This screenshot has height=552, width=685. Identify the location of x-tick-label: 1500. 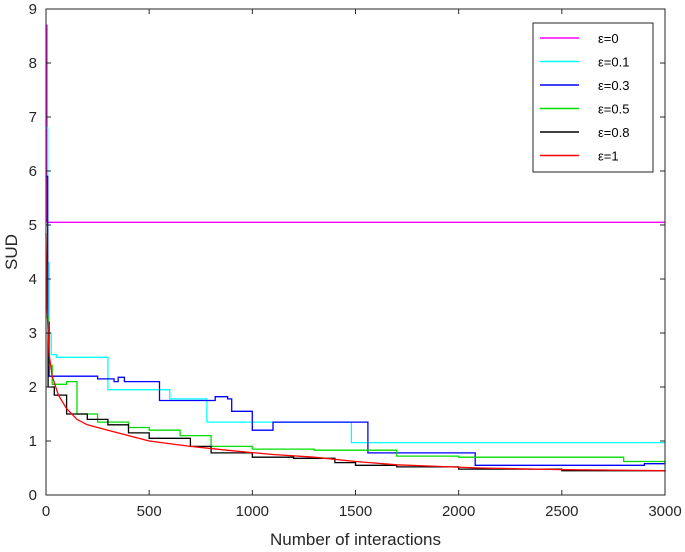
(355, 511).